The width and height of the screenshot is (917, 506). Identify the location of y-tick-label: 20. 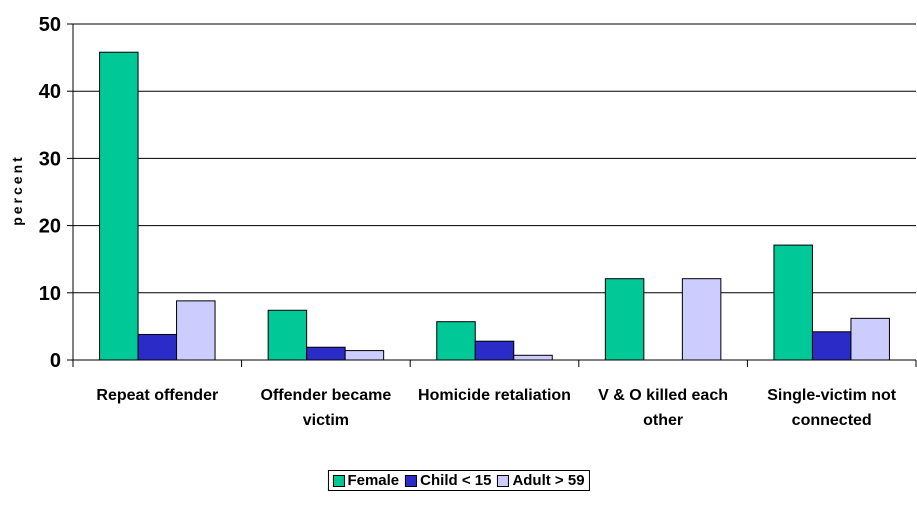
(50, 227).